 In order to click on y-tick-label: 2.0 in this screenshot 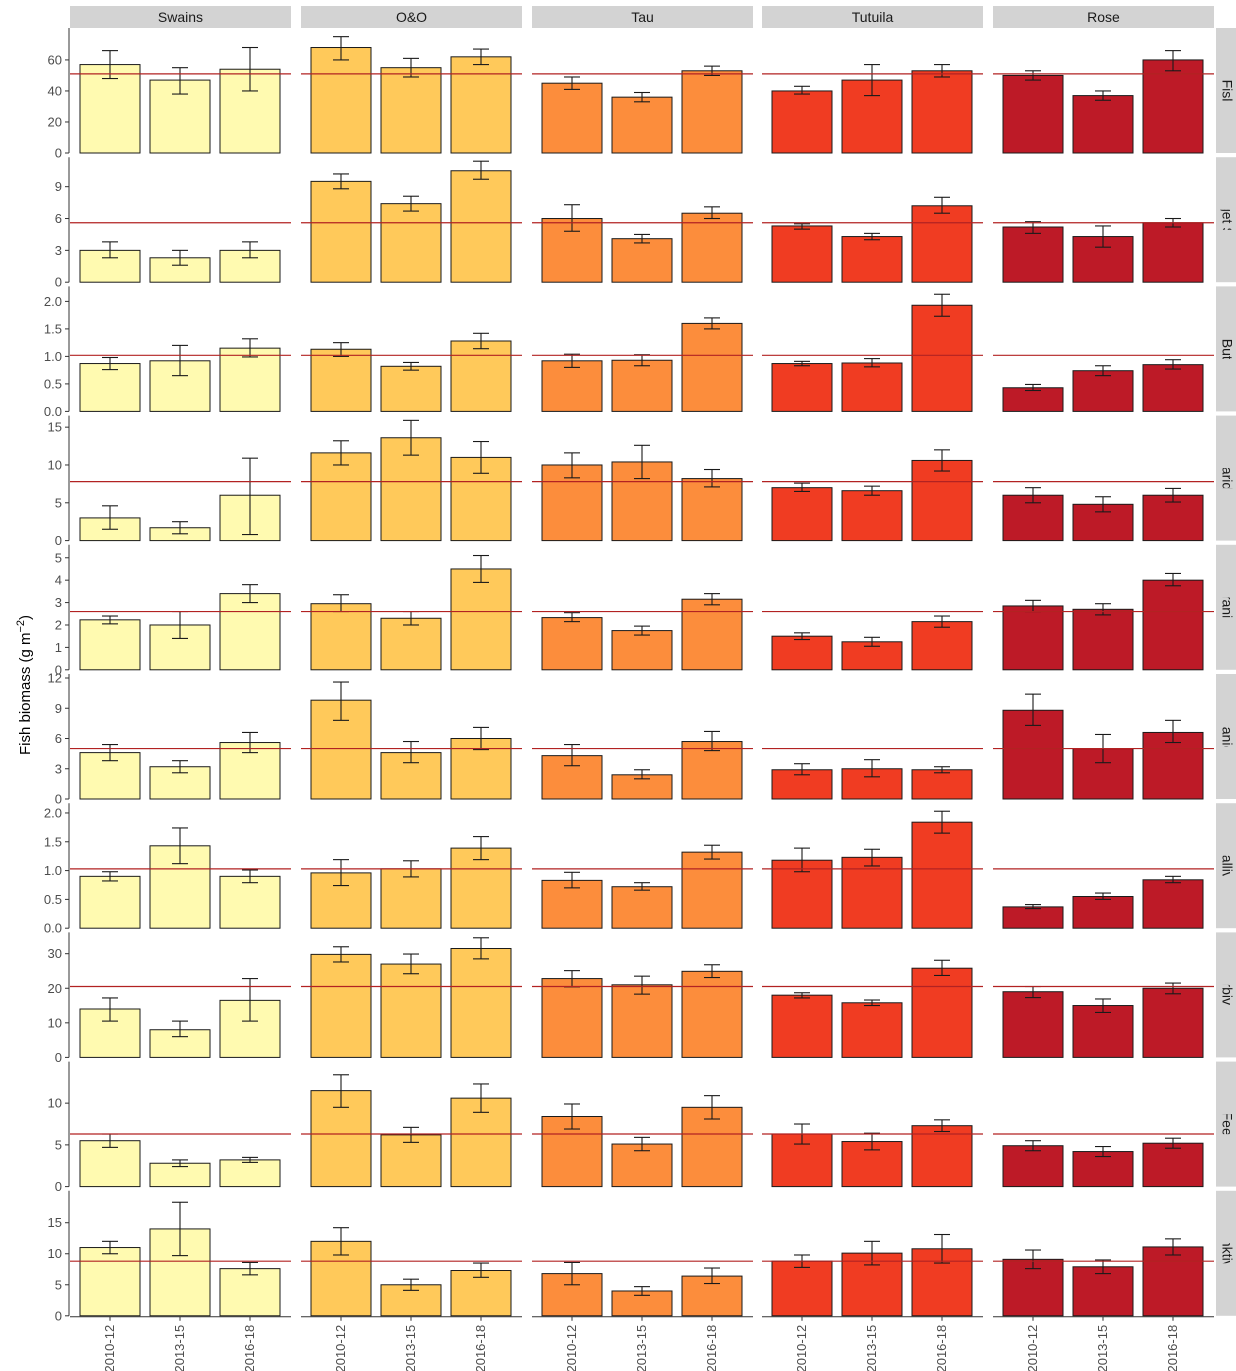, I will do `click(53, 301)`.